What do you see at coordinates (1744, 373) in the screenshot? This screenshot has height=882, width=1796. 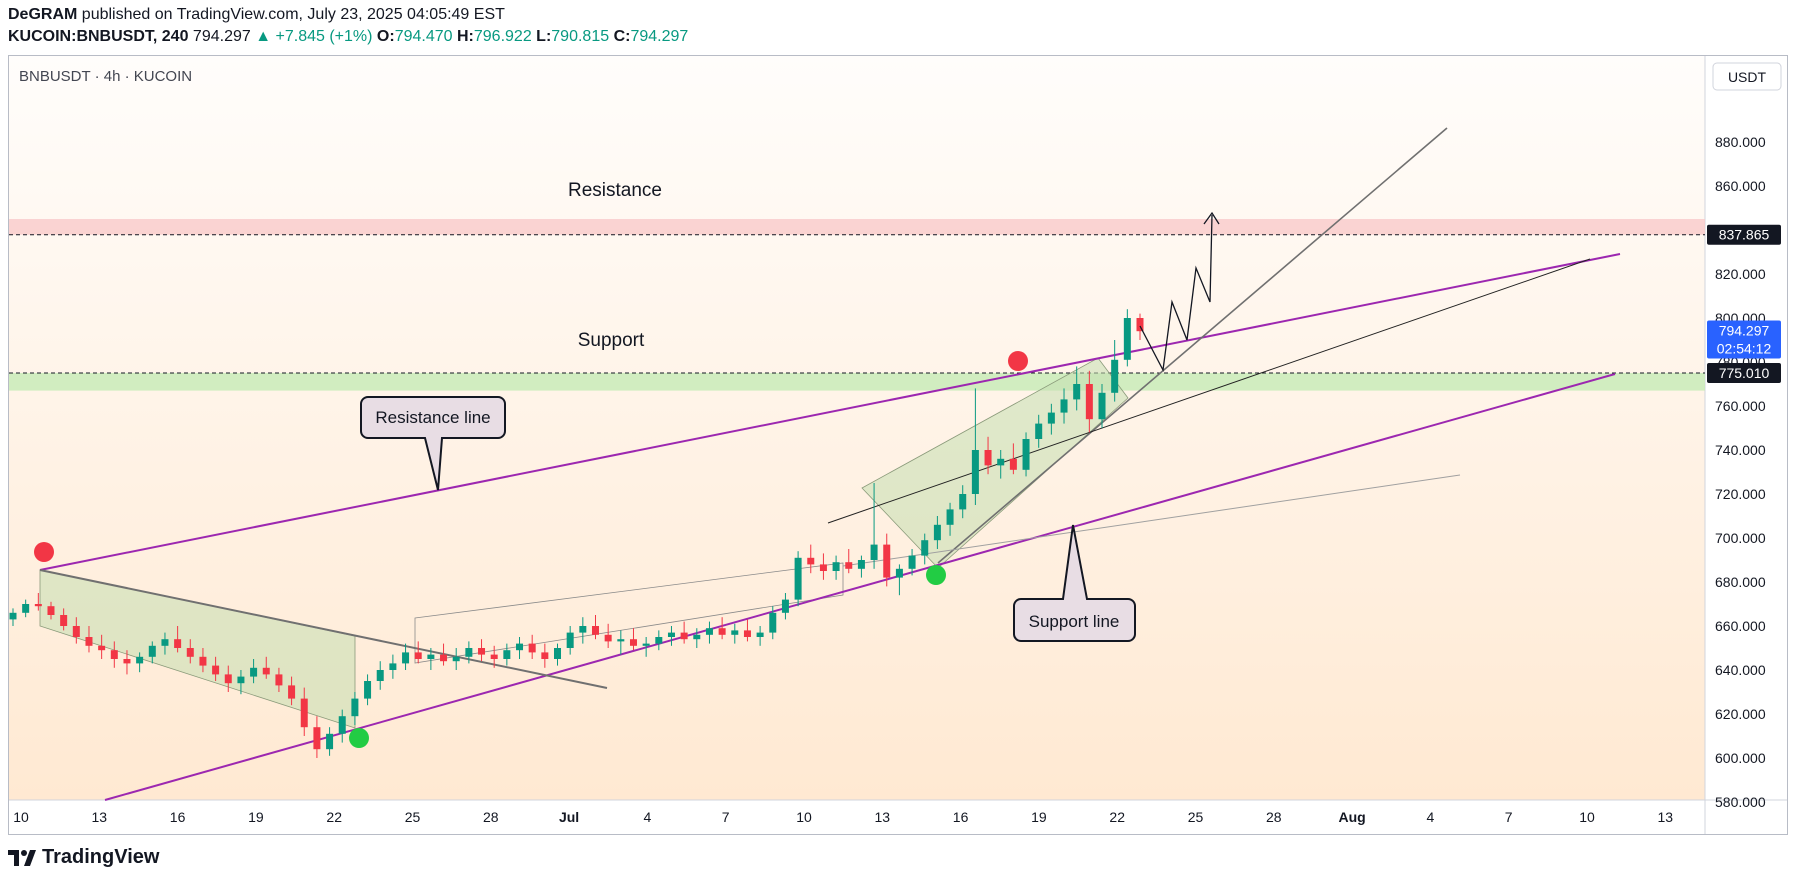 I see `level-price-value: 775.010` at bounding box center [1744, 373].